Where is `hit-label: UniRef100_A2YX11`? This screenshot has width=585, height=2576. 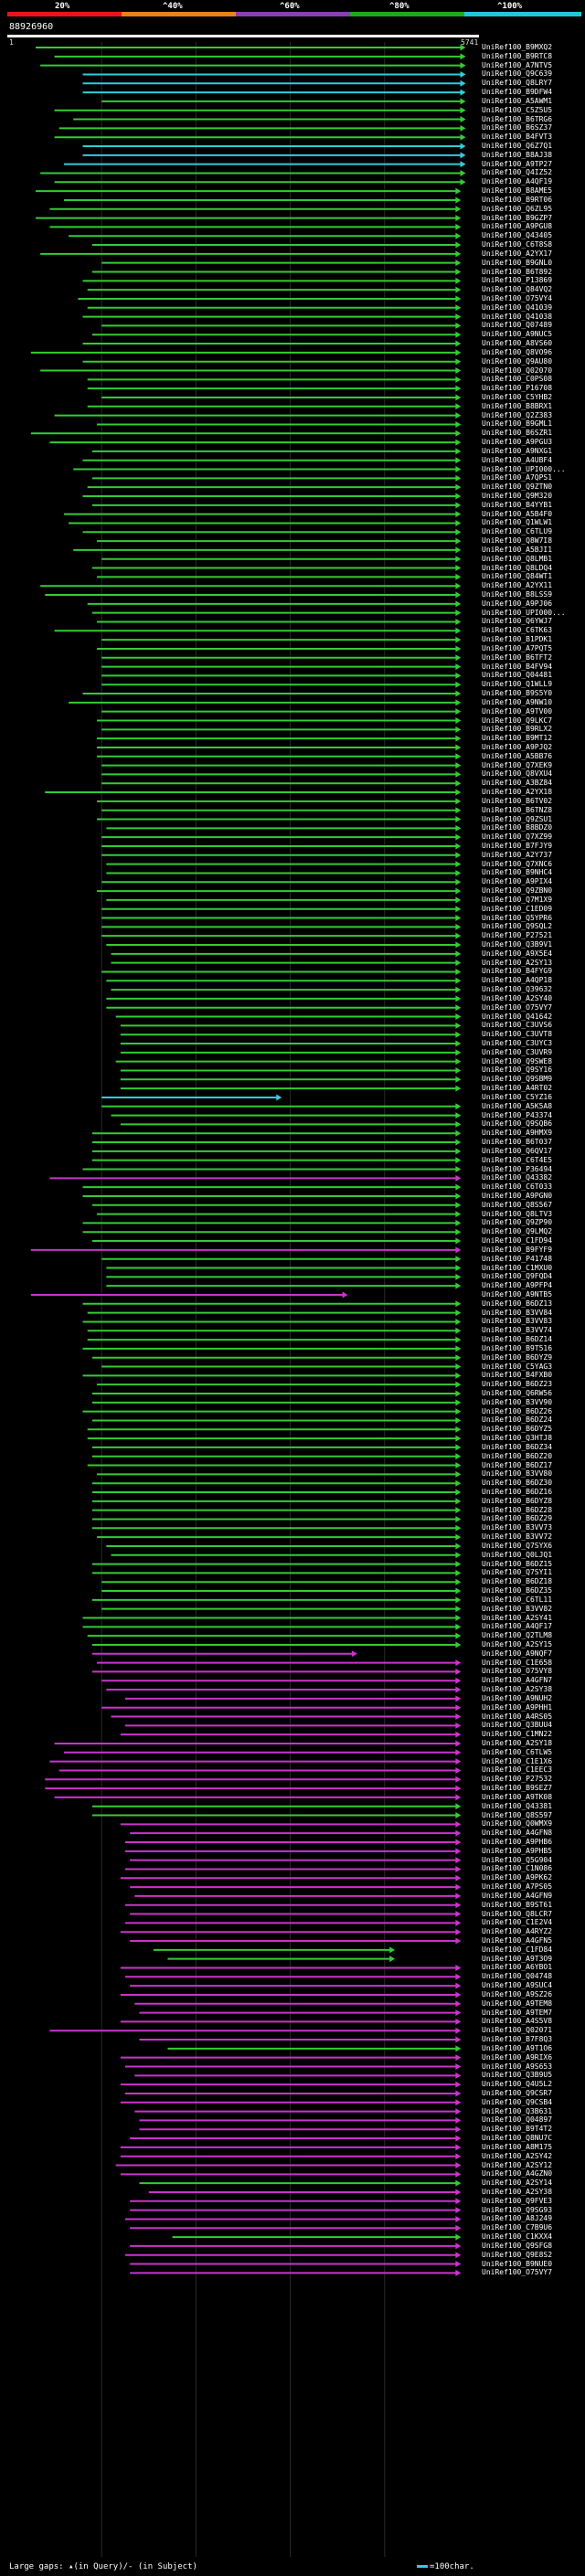
hit-label: UniRef100_A2YX11 is located at coordinates (517, 585).